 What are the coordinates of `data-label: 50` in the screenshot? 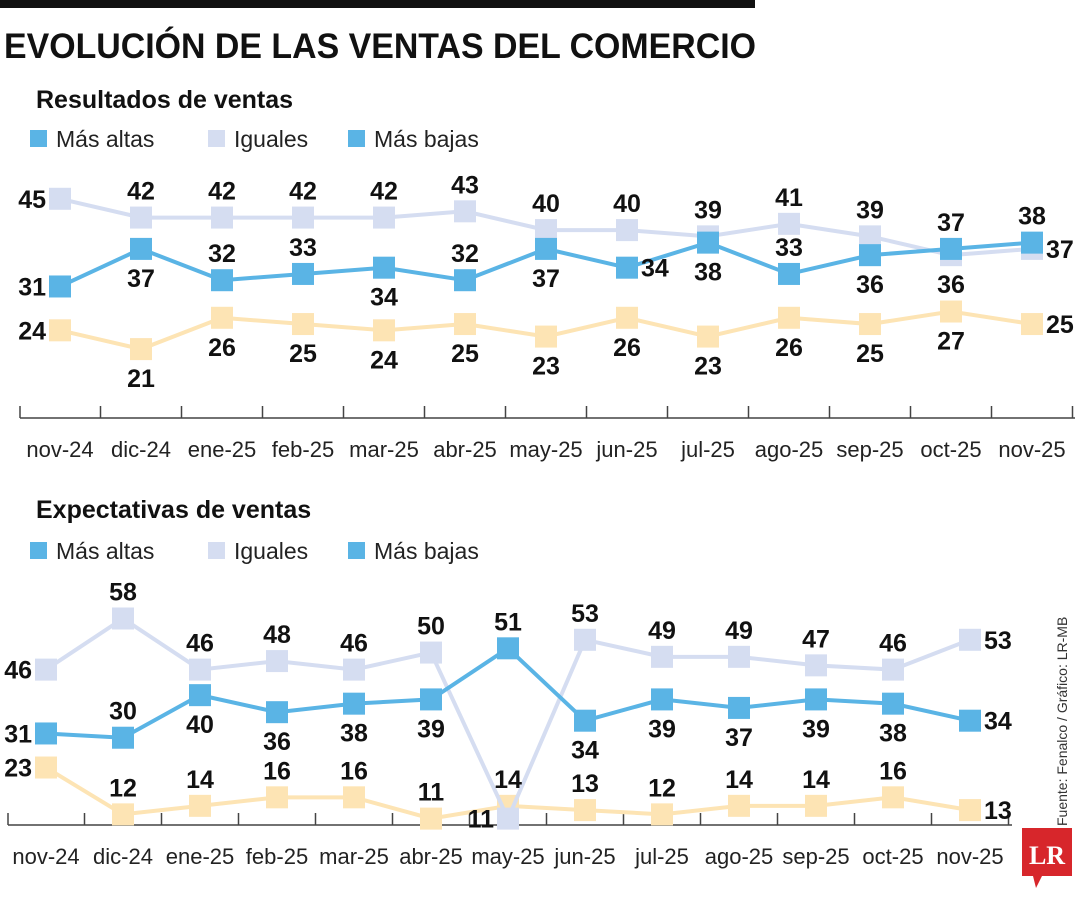 It's located at (431, 627).